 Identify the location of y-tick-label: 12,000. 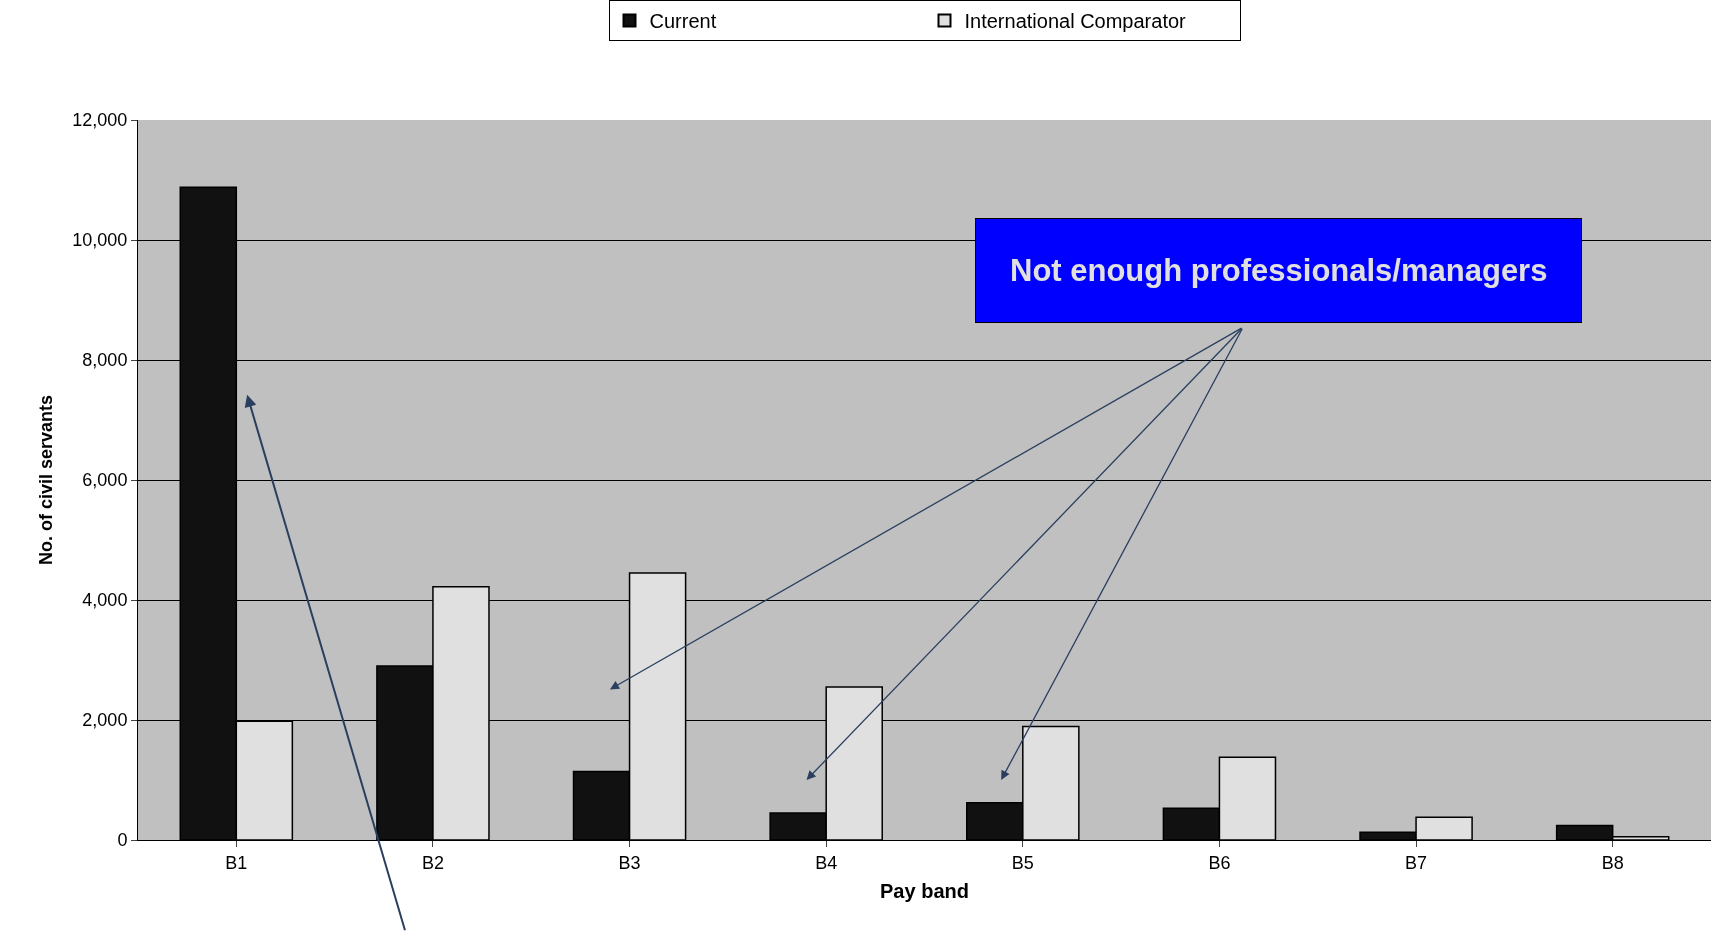
(100, 120).